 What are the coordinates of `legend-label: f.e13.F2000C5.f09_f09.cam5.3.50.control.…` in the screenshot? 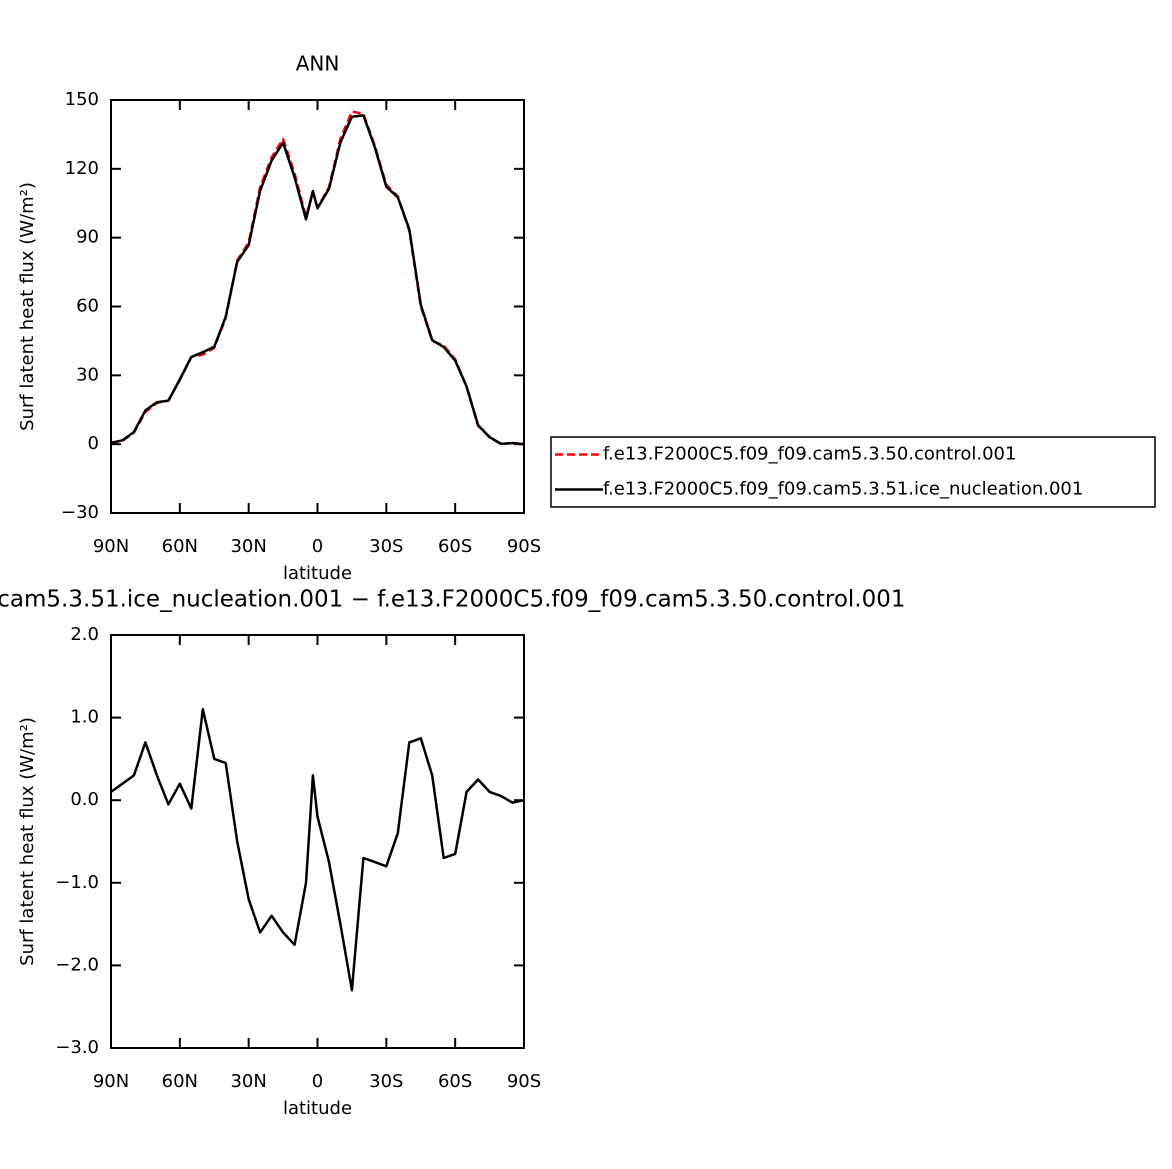 It's located at (809, 454).